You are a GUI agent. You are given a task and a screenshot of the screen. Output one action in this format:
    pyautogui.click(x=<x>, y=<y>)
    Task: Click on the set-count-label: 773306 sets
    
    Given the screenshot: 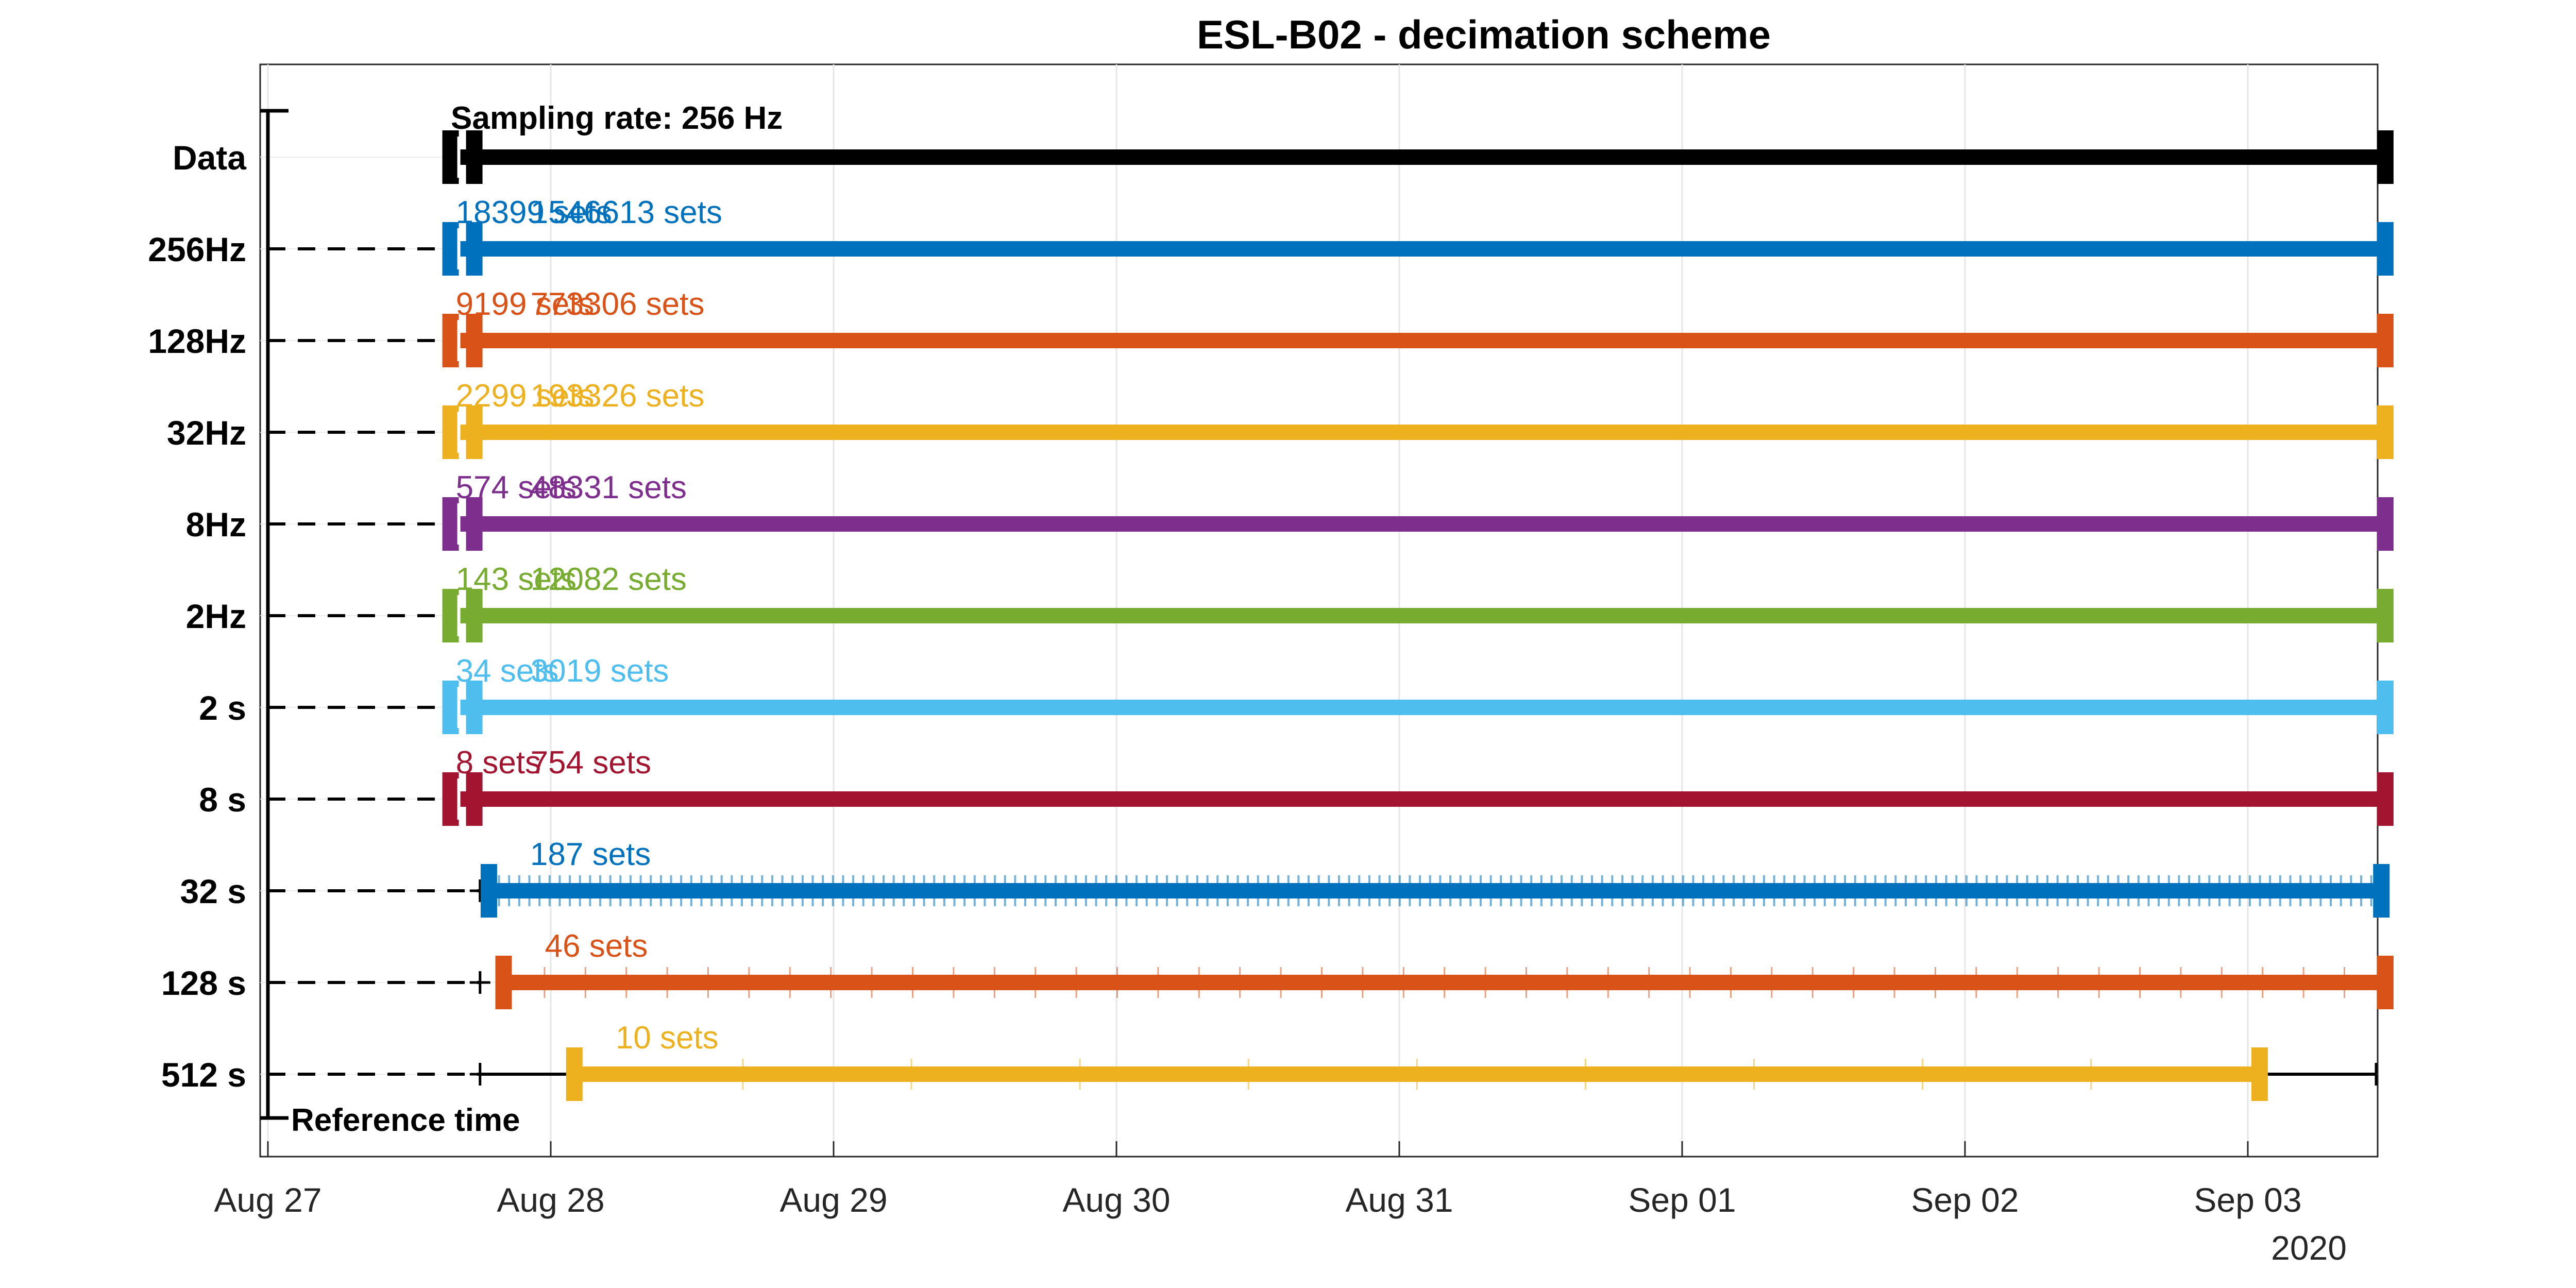 What is the action you would take?
    pyautogui.click(x=618, y=304)
    